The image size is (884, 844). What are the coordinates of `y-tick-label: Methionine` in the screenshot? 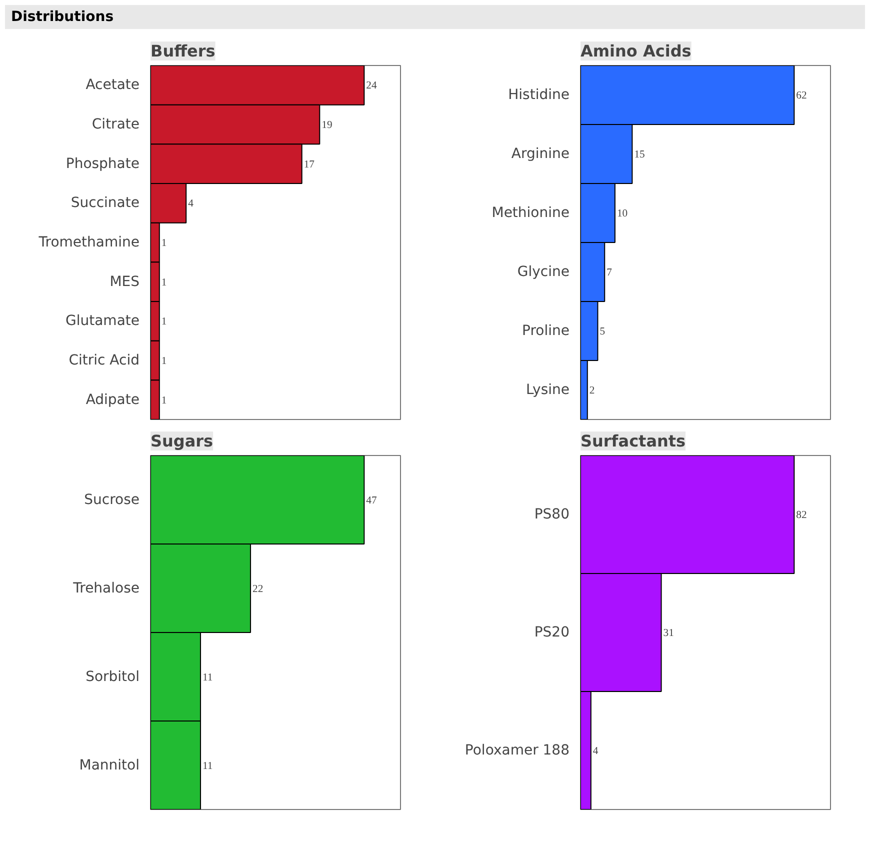 It's located at (531, 213).